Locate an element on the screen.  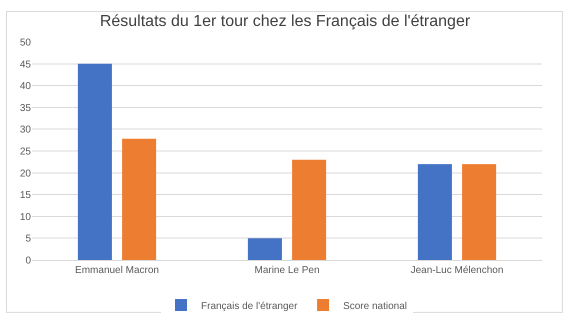
y-tick-label: 15 is located at coordinates (26, 196).